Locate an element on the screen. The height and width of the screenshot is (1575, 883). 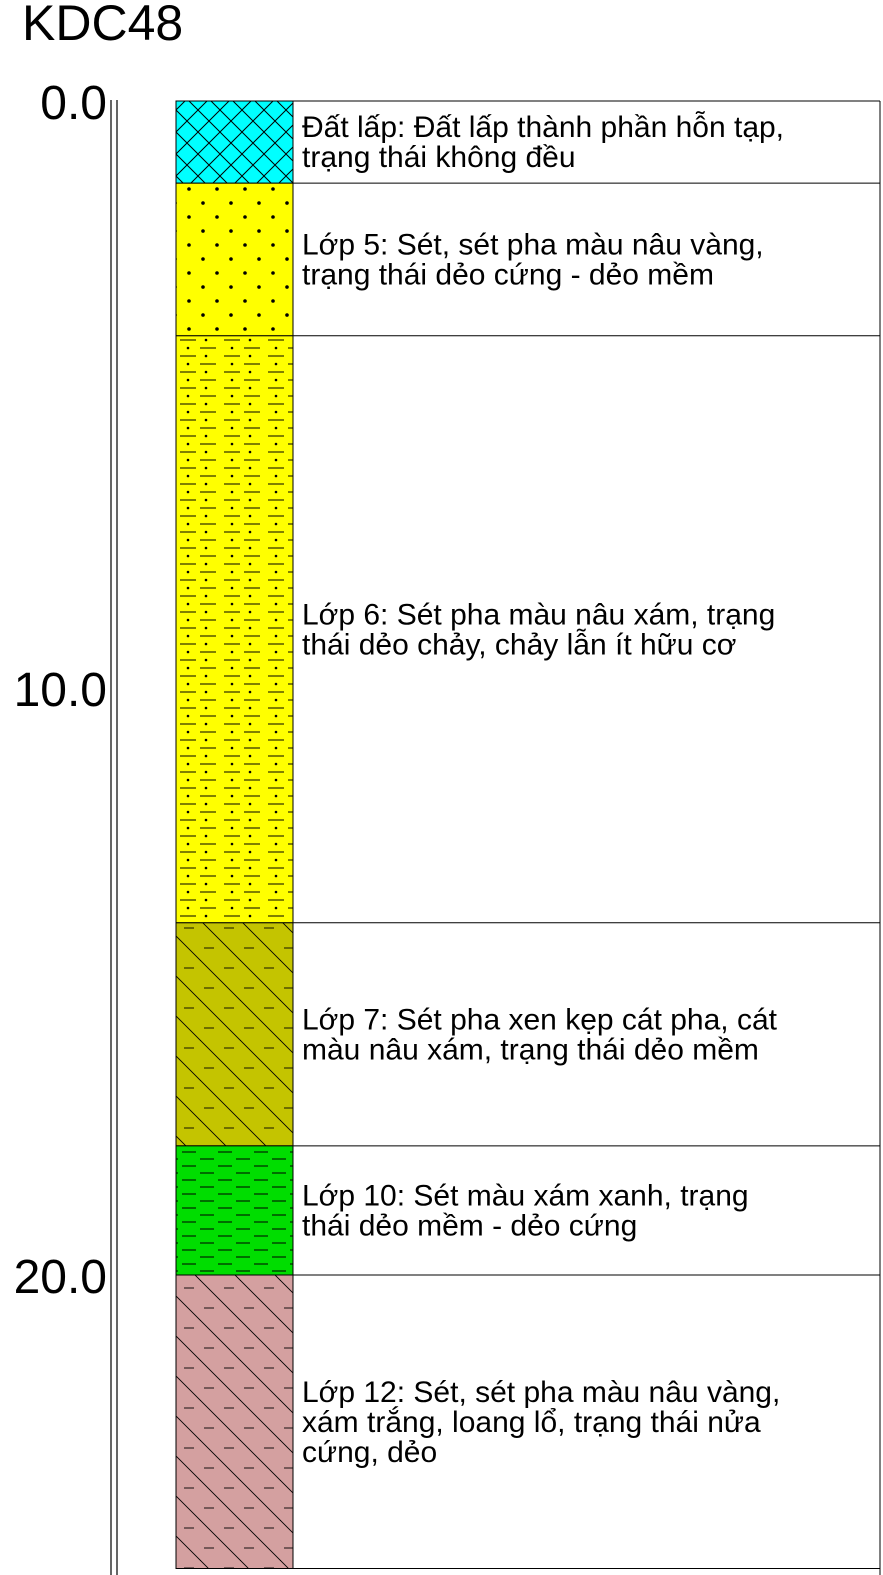
layer-description-line: thái dẻo mềm - dẻo cứng is located at coordinates (469, 1225).